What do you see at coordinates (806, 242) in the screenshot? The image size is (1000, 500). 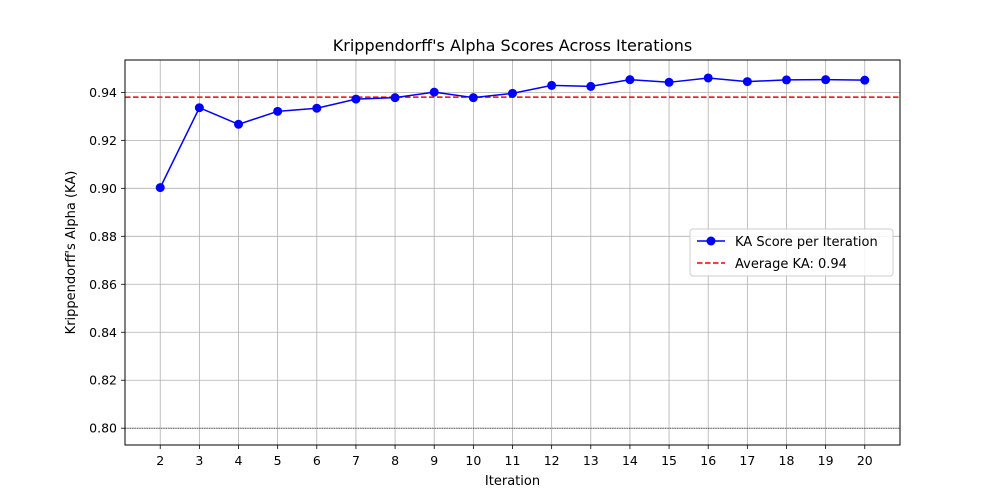 I see `legend-label-series: KA Score per Iteration` at bounding box center [806, 242].